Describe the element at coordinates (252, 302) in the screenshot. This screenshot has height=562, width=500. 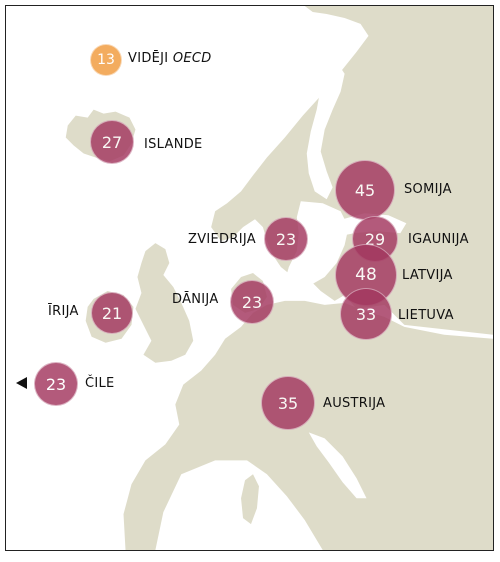
I see `danija-bubble: 23` at that location.